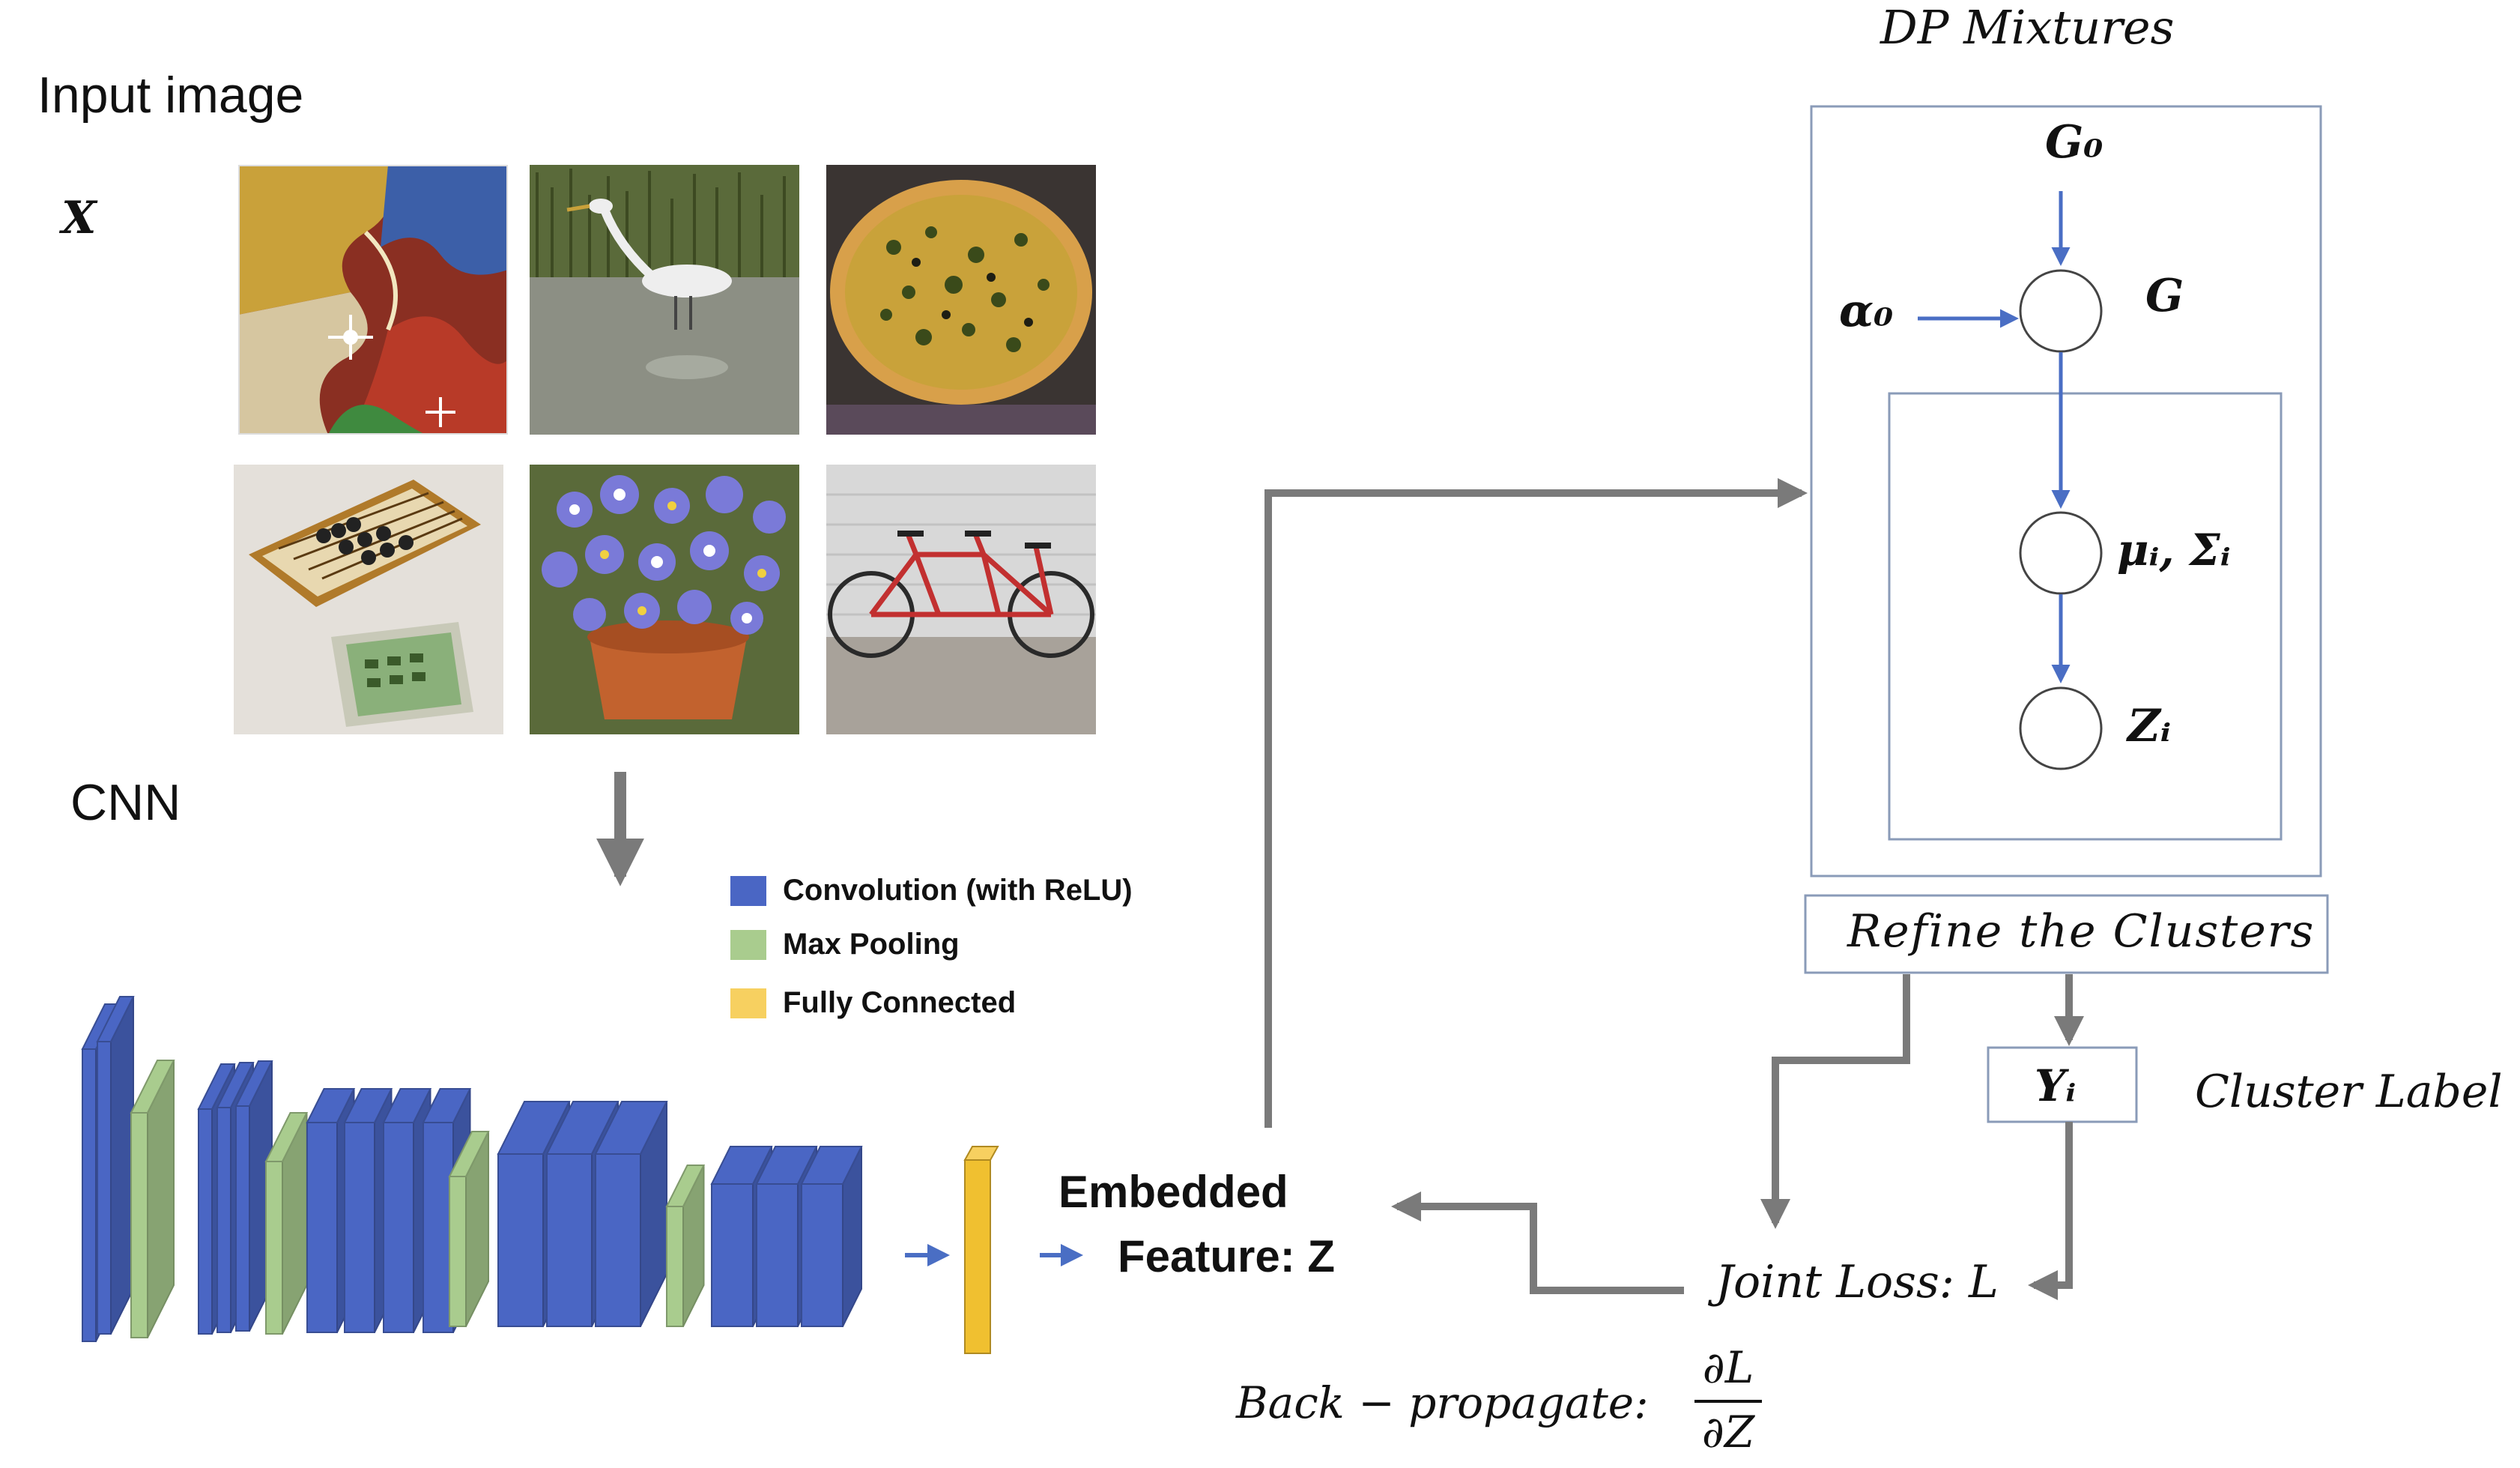  I want to click on arrow-loss-to-embedded, so click(1537, 1242).